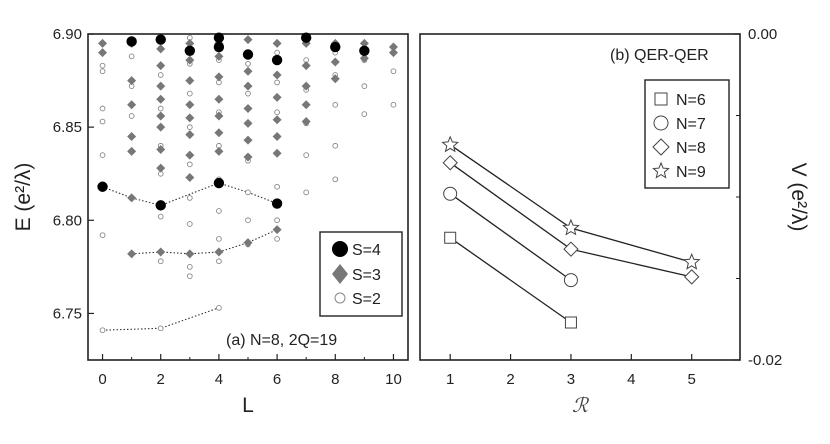 Image resolution: width=830 pixels, height=444 pixels. What do you see at coordinates (450, 193) in the screenshot?
I see `panel-b-point-n7` at bounding box center [450, 193].